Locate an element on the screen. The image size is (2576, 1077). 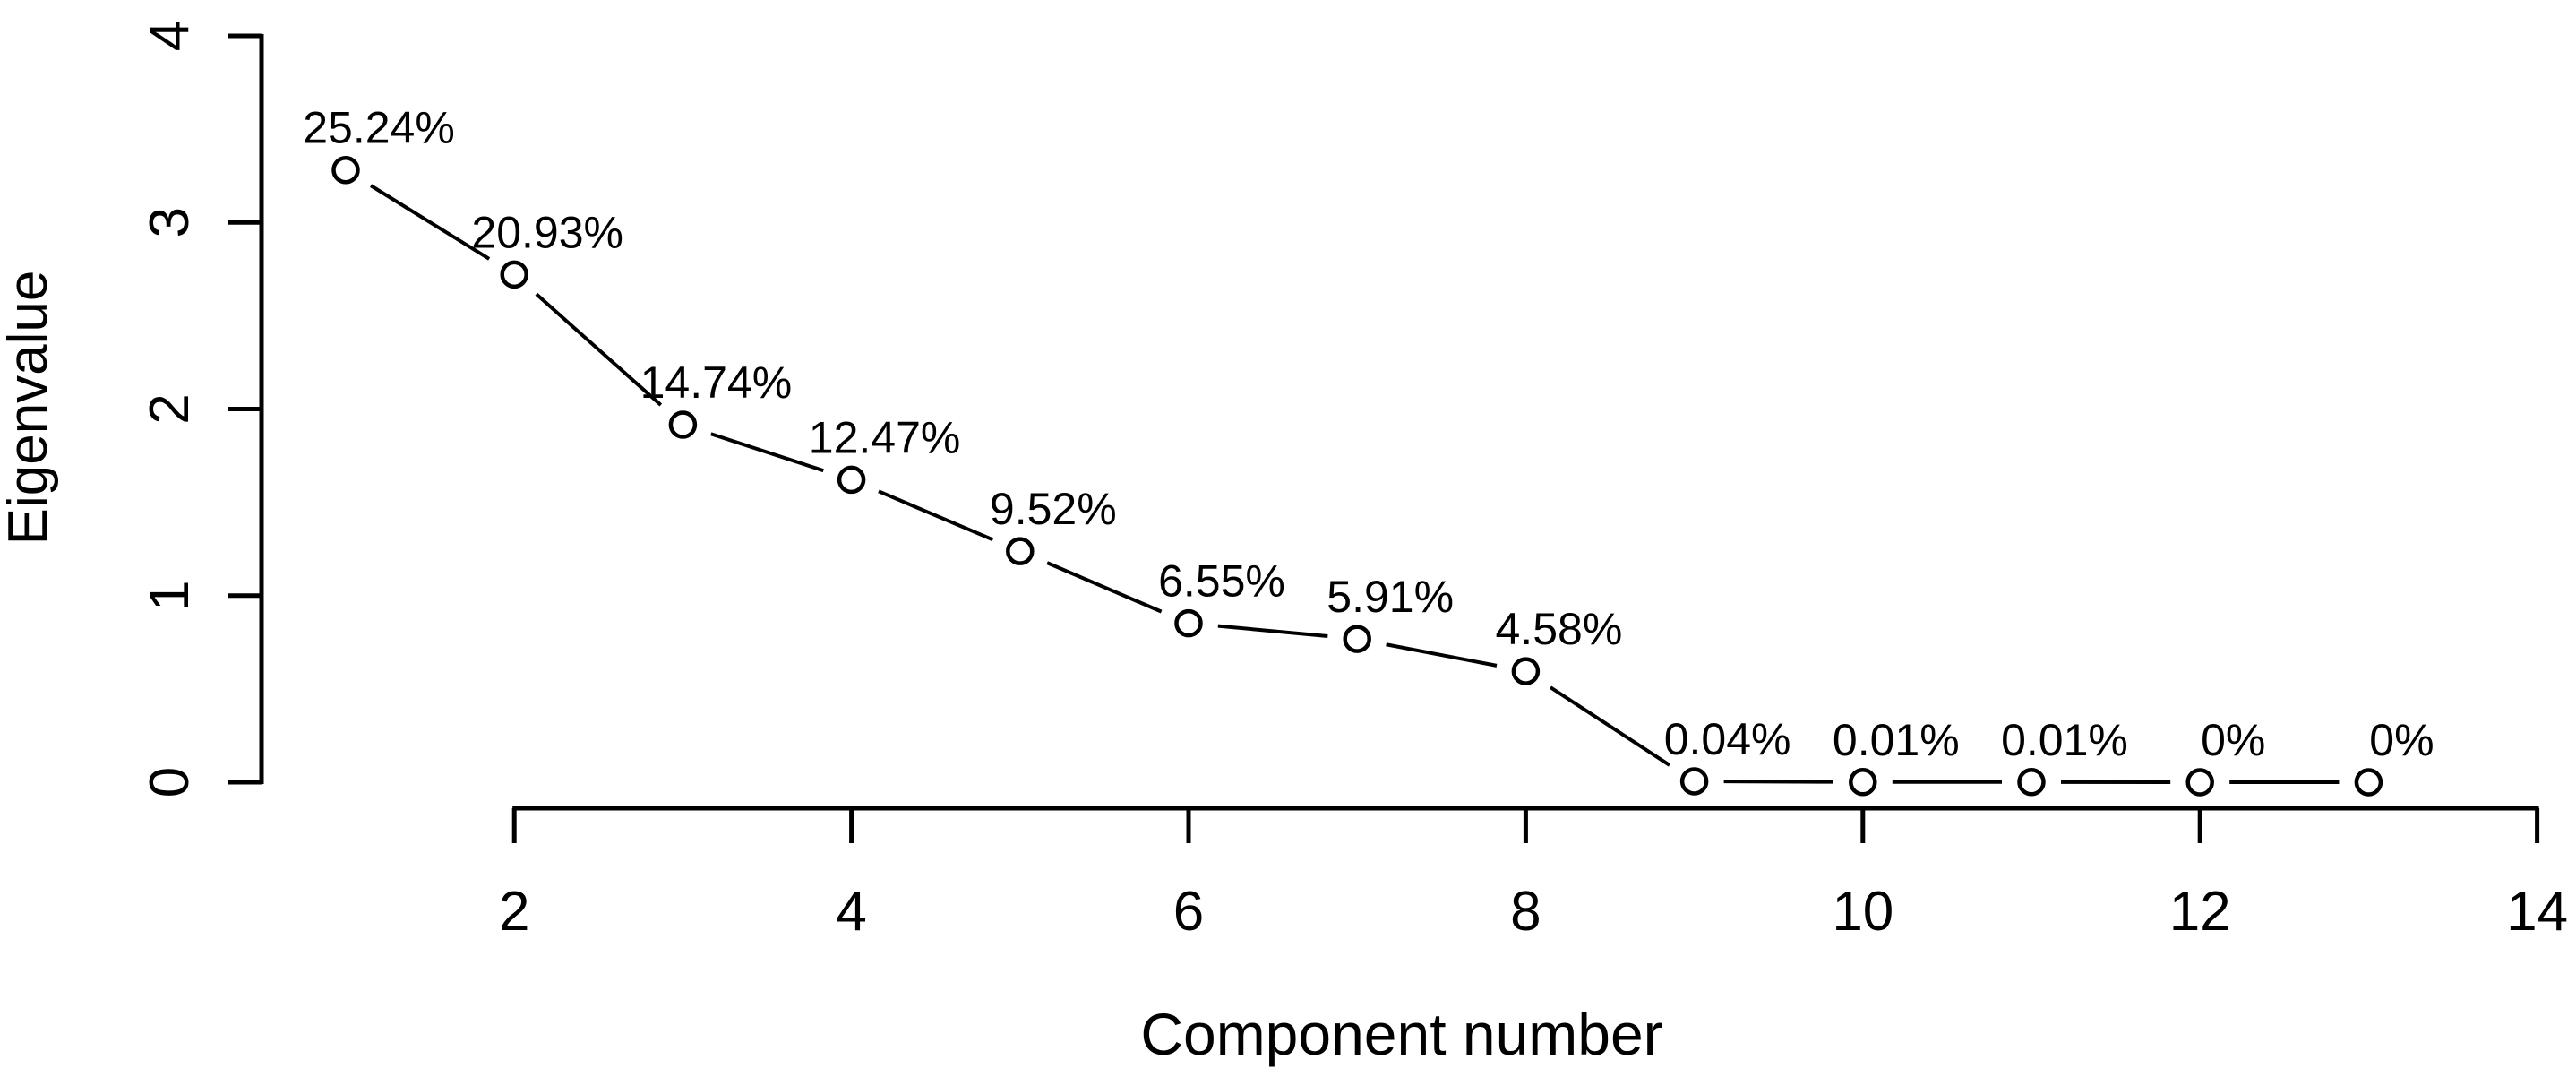
x-tick-label: 10 is located at coordinates (1862, 912).